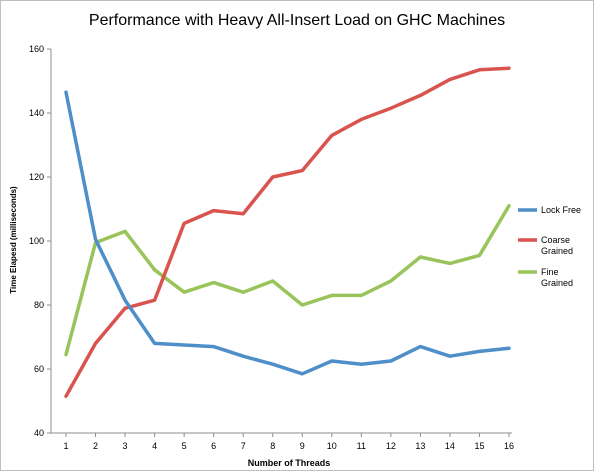  What do you see at coordinates (36, 113) in the screenshot?
I see `y-tick-label: 140` at bounding box center [36, 113].